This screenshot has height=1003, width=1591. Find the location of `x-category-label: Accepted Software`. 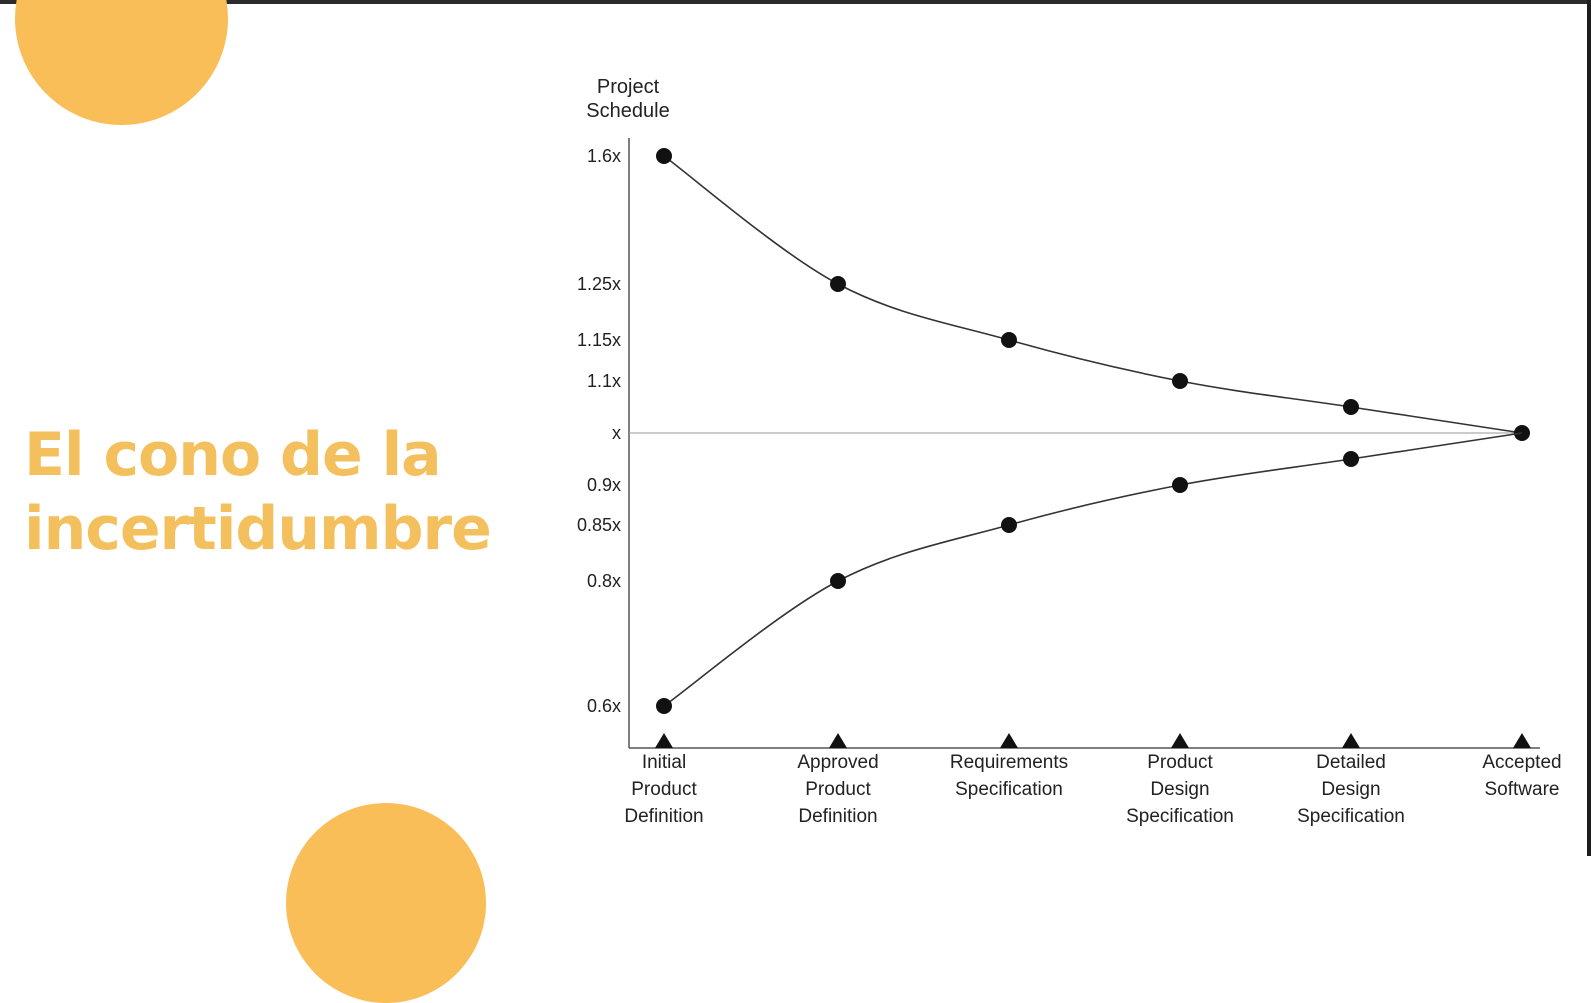

x-category-label: Accepted Software is located at coordinates (1521, 776).